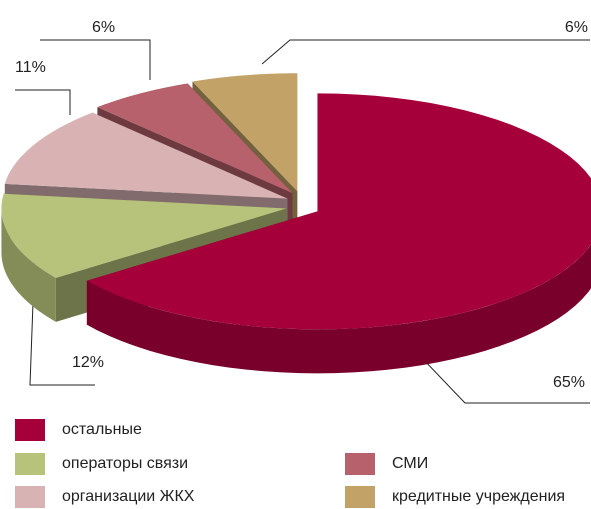  Describe the element at coordinates (88, 362) in the screenshot. I see `value-label: 12%` at that location.